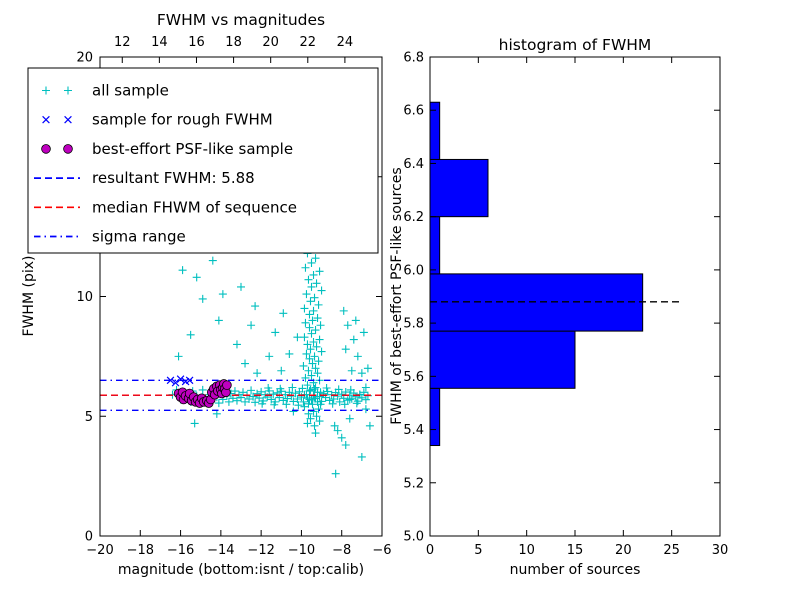  I want to click on x-tick-label: −10, so click(301, 550).